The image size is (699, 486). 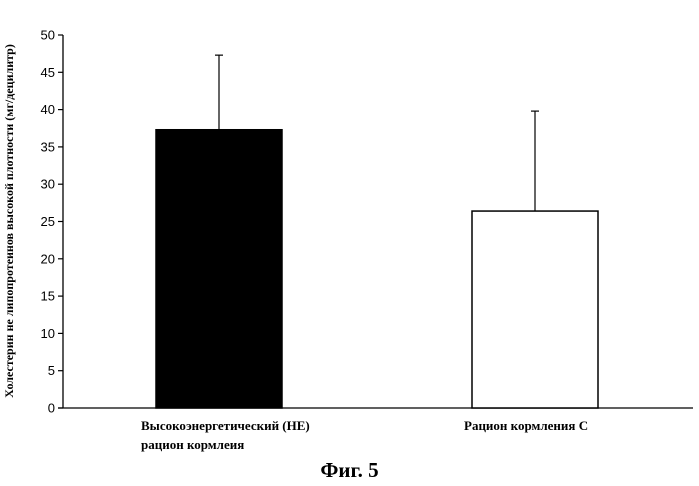 What do you see at coordinates (225, 425) in the screenshot?
I see `category-label: Высокоэнергетический (НЕ)` at bounding box center [225, 425].